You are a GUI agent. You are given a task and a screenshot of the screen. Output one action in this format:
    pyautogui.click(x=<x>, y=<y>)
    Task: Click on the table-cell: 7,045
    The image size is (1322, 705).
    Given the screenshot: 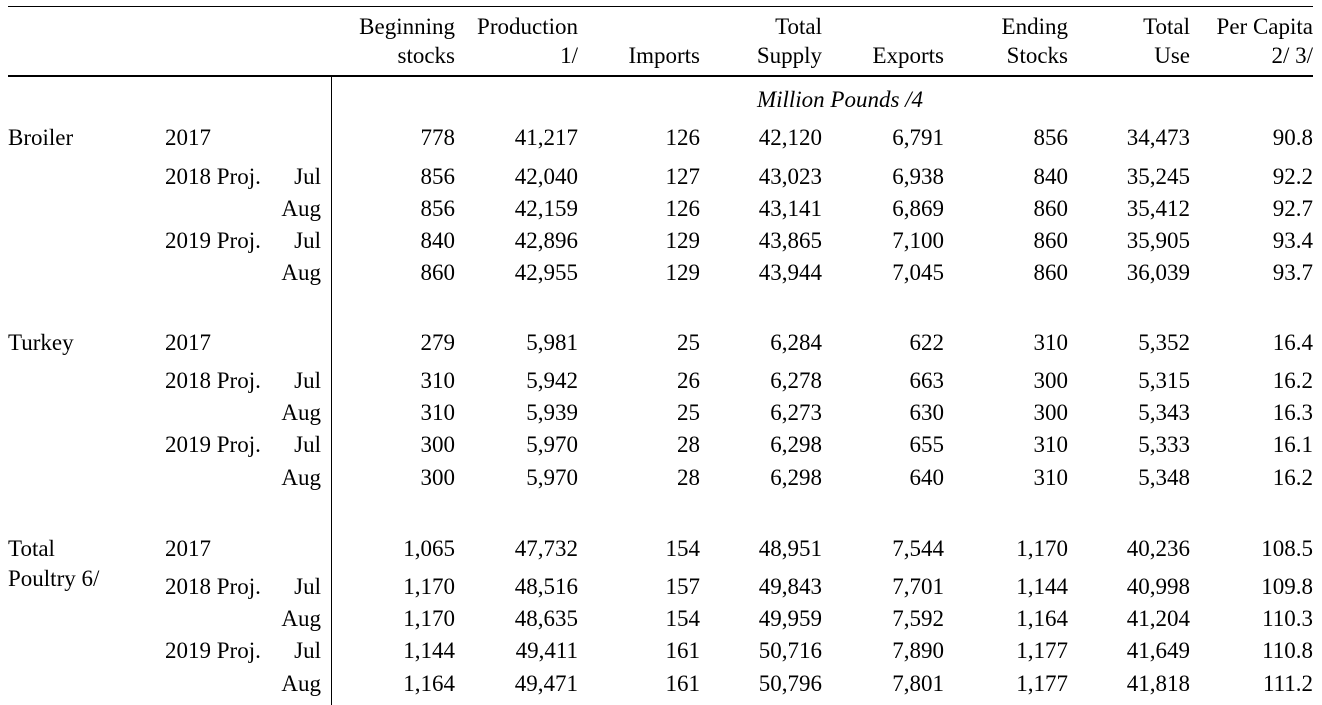 What is the action you would take?
    pyautogui.click(x=918, y=272)
    